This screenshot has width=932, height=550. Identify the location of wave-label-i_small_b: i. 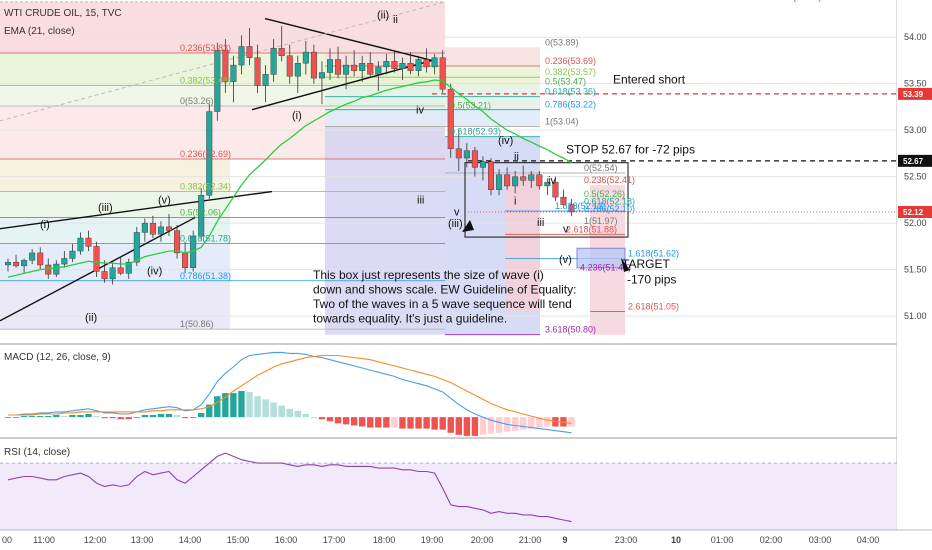
(515, 202).